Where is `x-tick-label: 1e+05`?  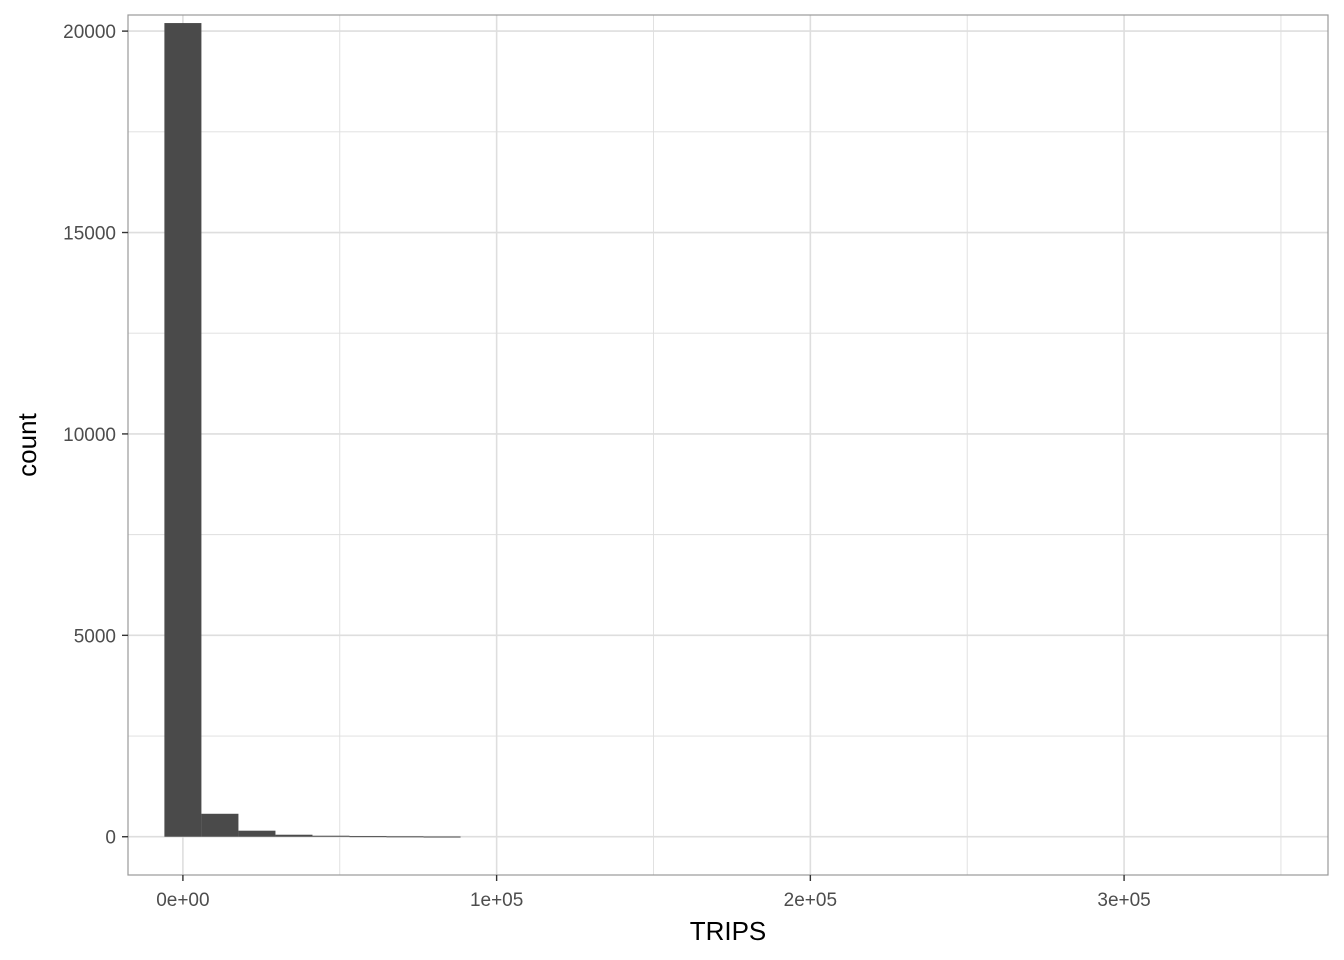 x-tick-label: 1e+05 is located at coordinates (496, 900).